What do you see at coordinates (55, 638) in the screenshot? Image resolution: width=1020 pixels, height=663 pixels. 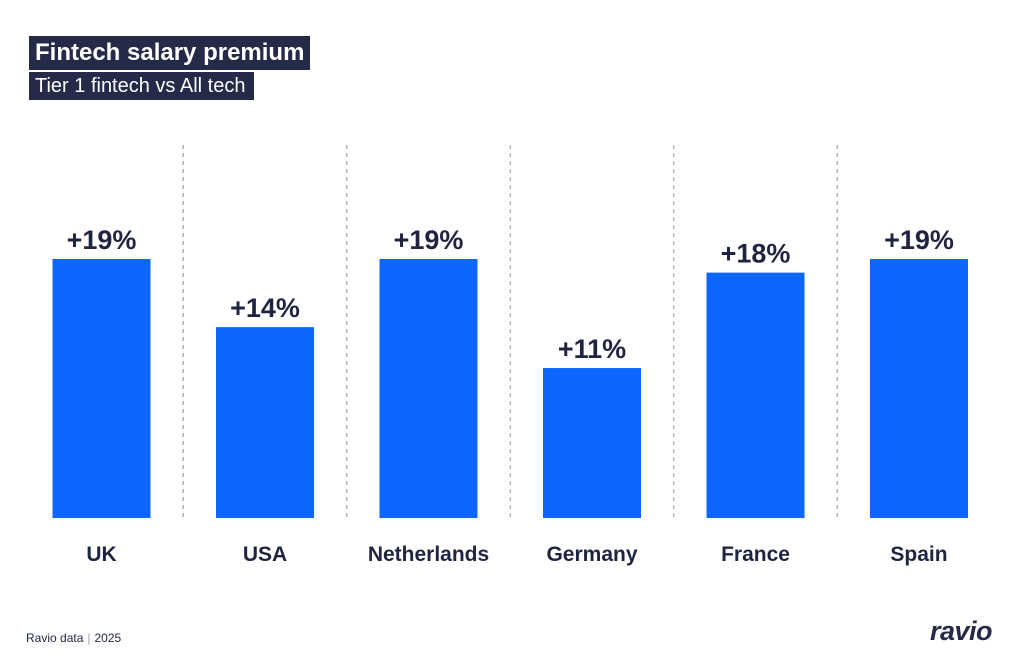 I see `source-label: Ravio data` at bounding box center [55, 638].